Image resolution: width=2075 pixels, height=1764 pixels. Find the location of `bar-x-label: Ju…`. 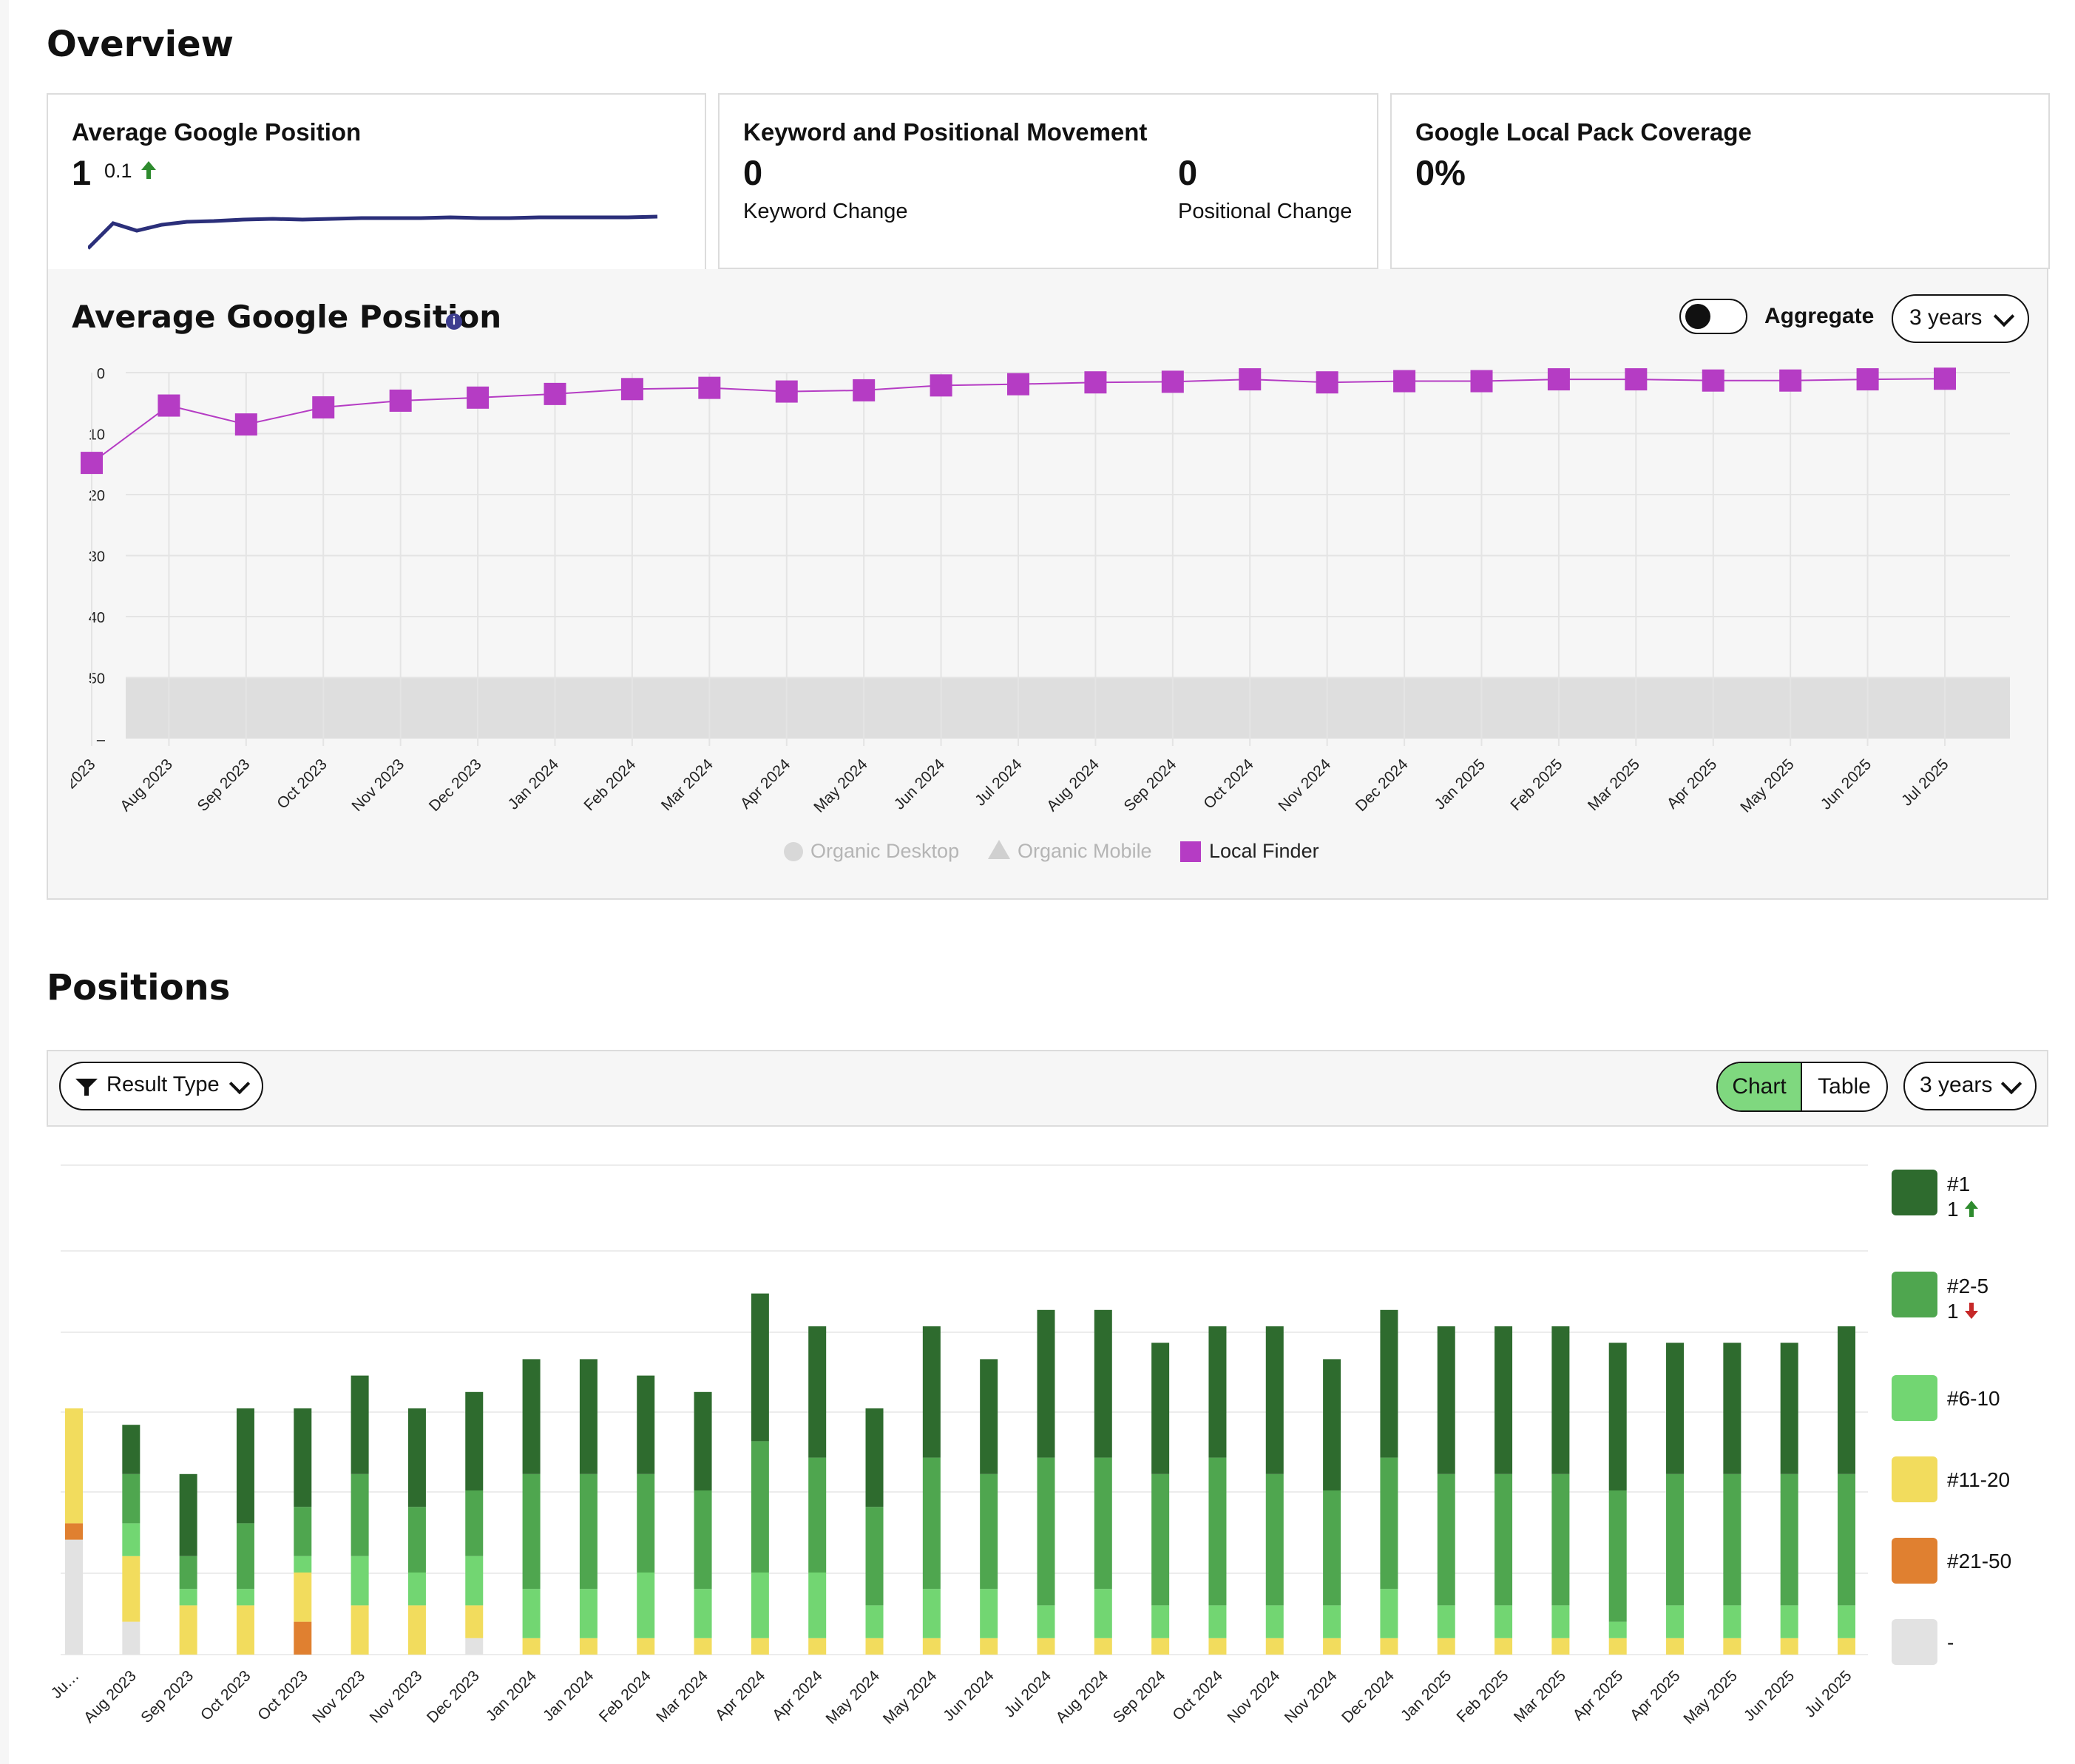

bar-x-label: Ju… is located at coordinates (65, 1684).